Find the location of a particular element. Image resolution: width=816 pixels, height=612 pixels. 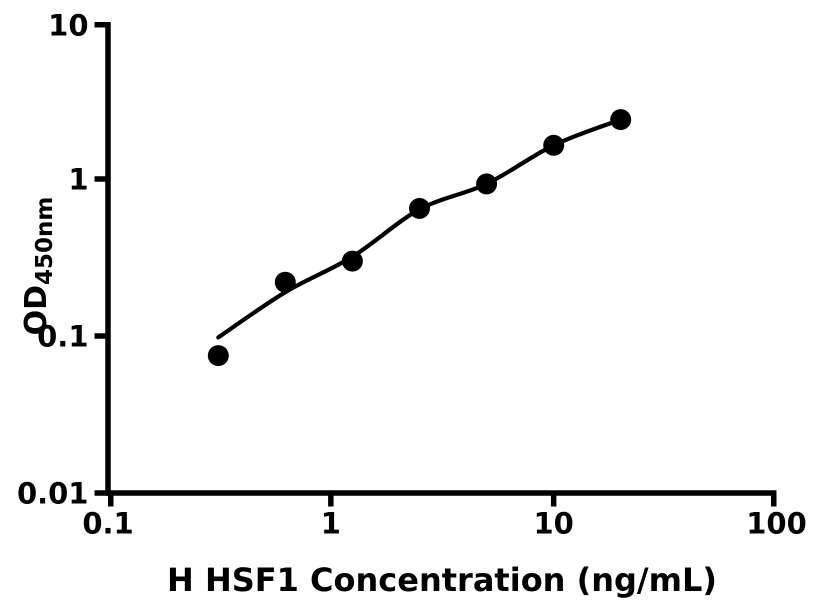

y-tick-label: 0.1 is located at coordinates (62, 337).